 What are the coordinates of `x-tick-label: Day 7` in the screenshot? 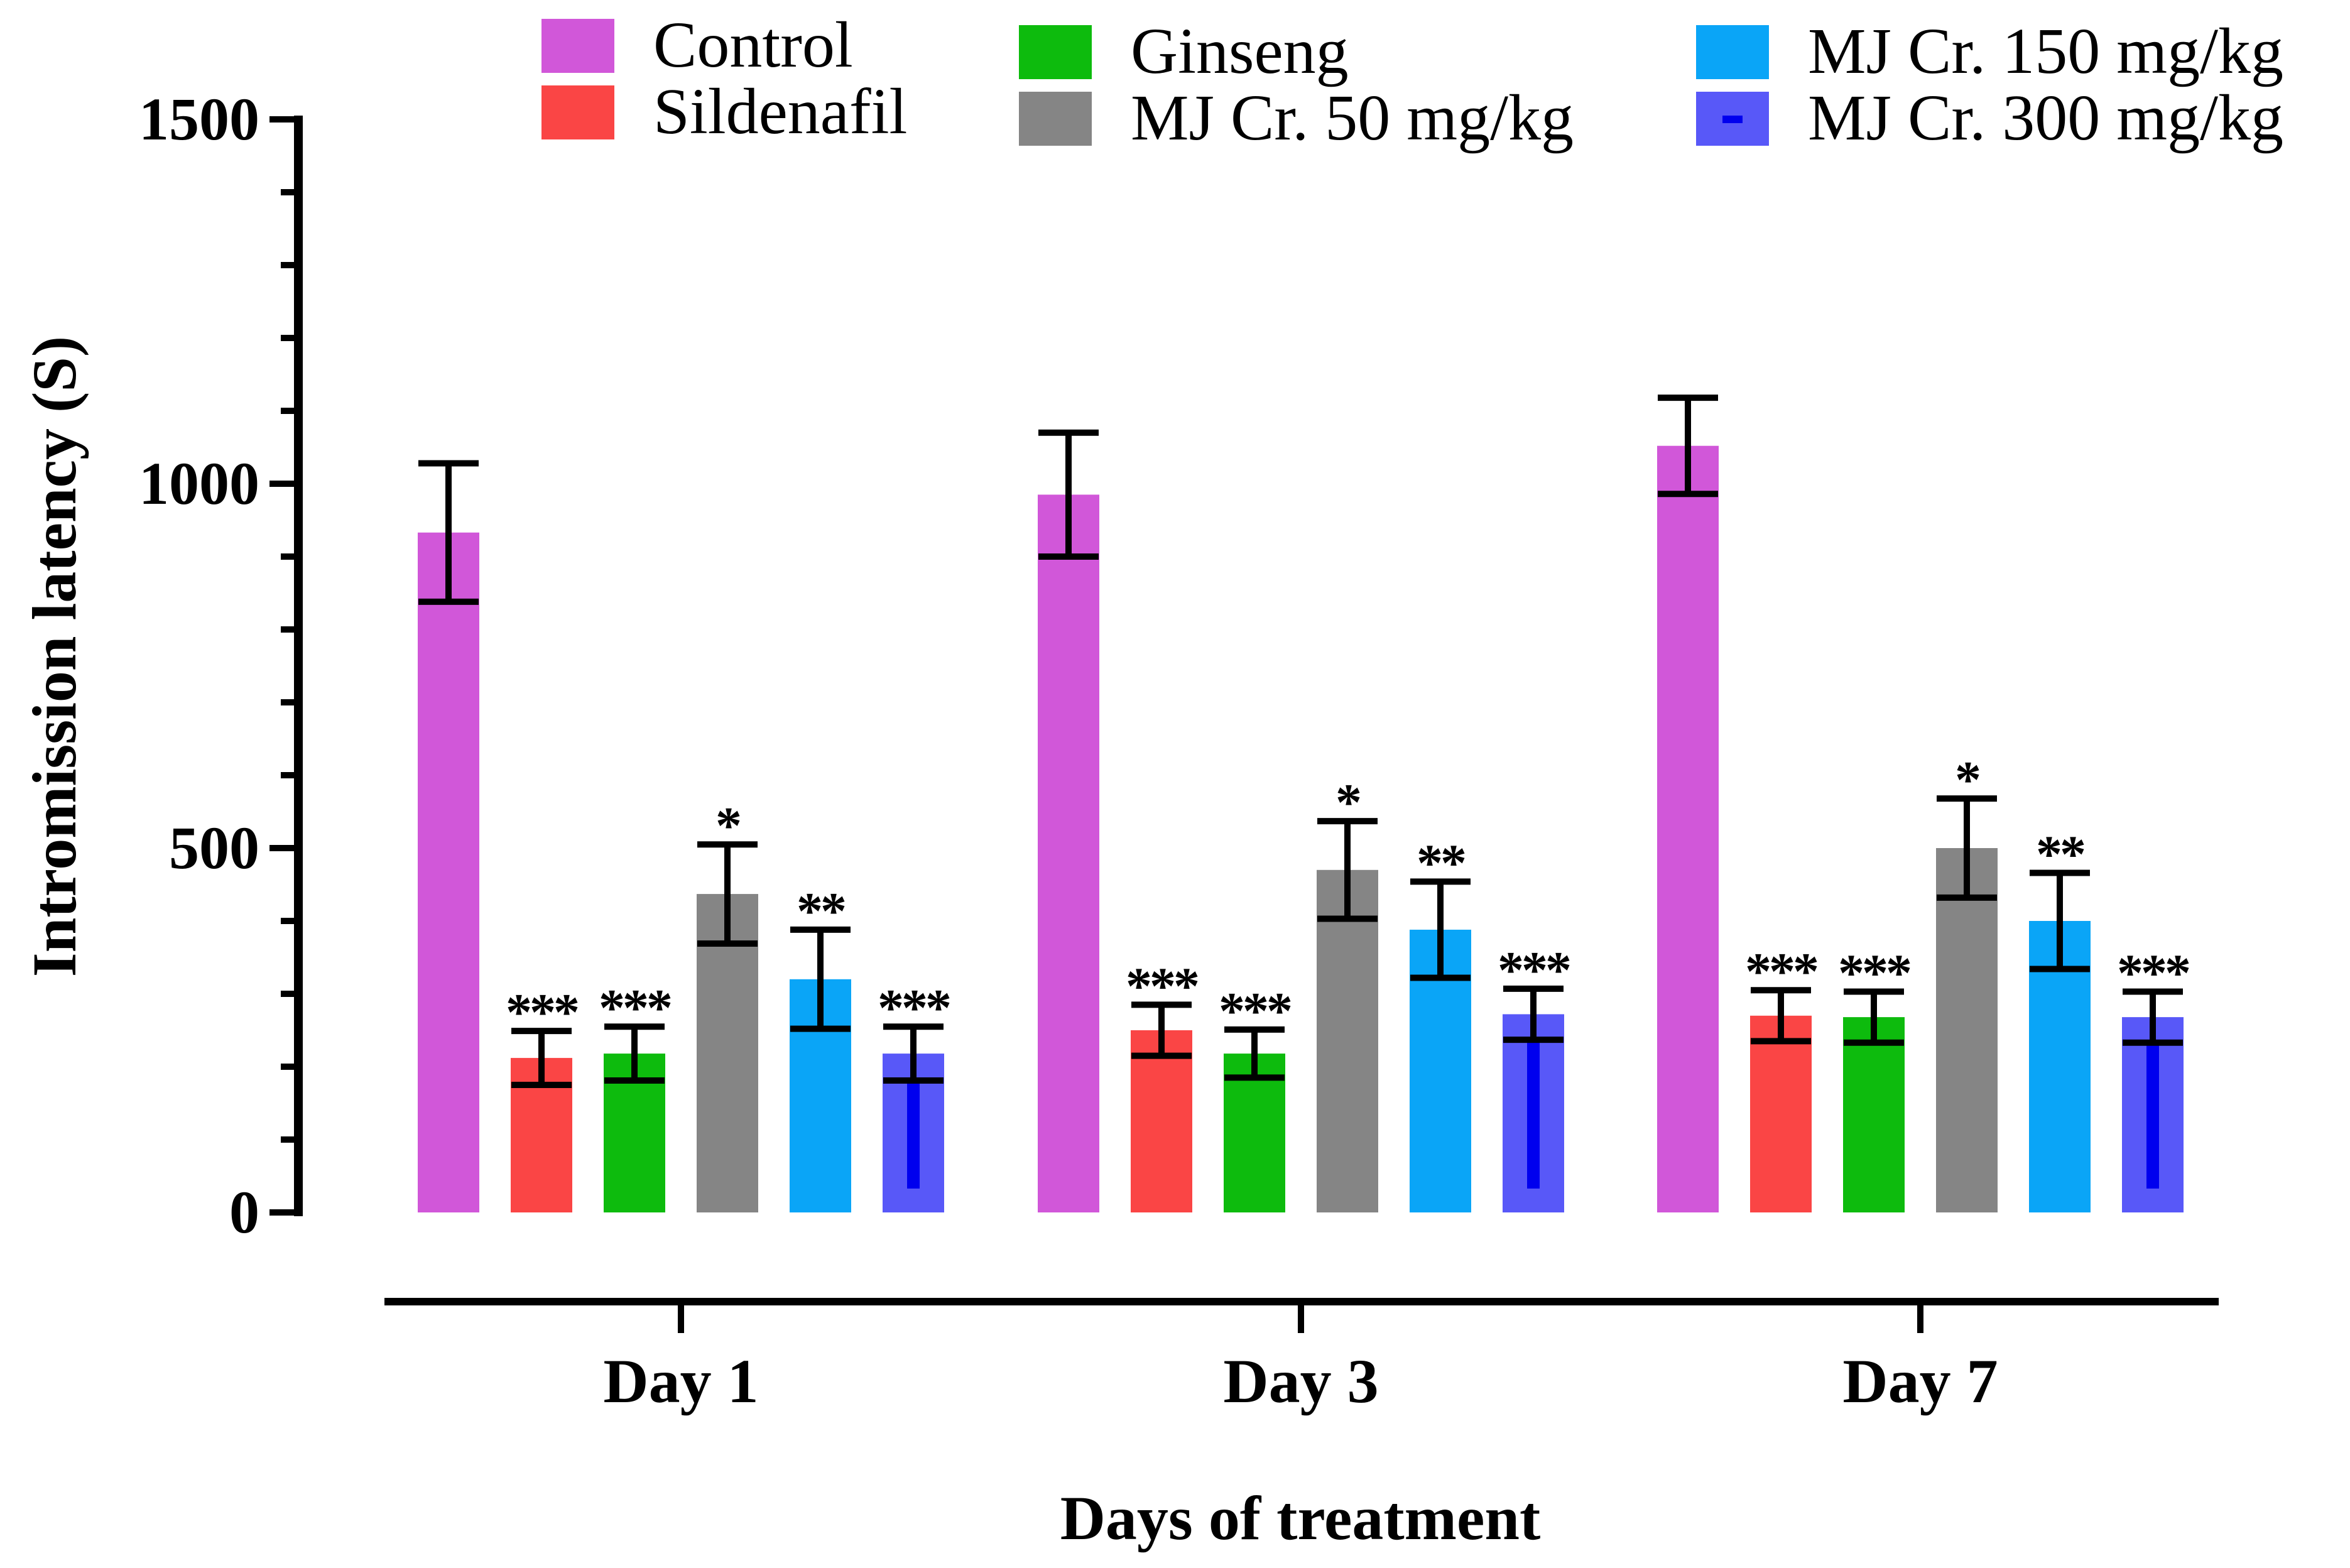 It's located at (1920, 1381).